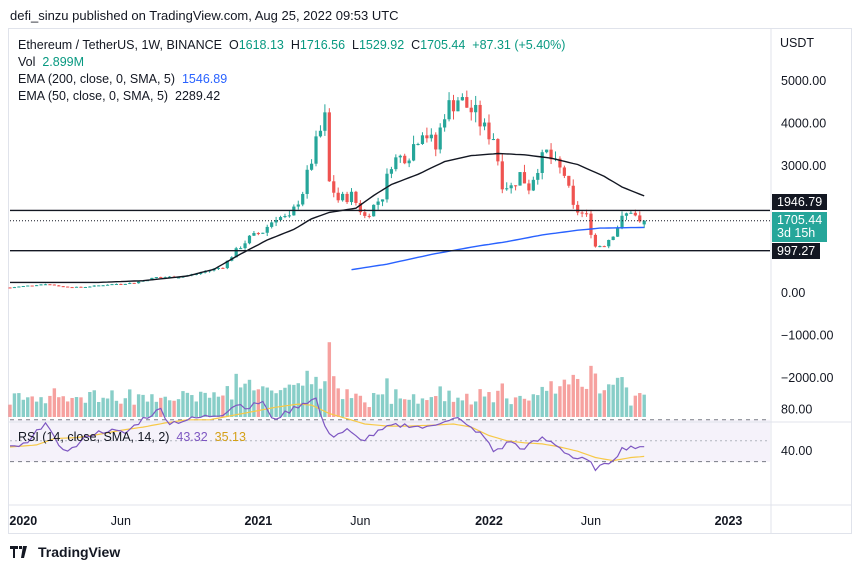  I want to click on low-label: L, so click(355, 45).